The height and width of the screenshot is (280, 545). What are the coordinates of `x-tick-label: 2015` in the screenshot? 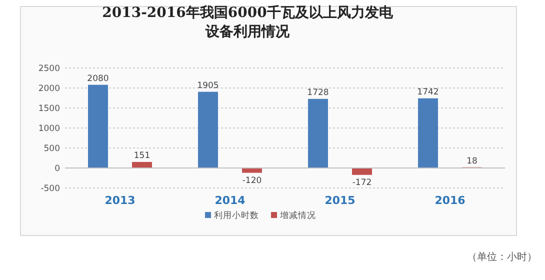 It's located at (340, 200).